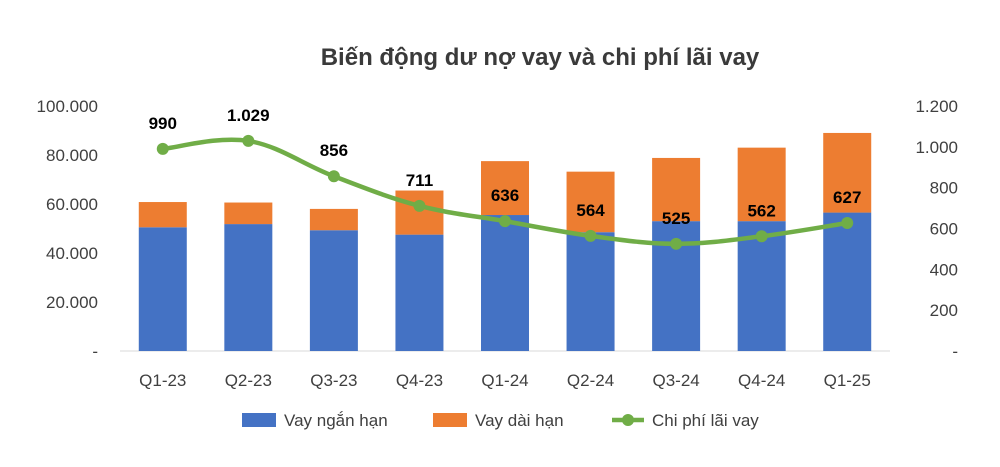  What do you see at coordinates (248, 115) in the screenshot?
I see `line-data-label: 1.029` at bounding box center [248, 115].